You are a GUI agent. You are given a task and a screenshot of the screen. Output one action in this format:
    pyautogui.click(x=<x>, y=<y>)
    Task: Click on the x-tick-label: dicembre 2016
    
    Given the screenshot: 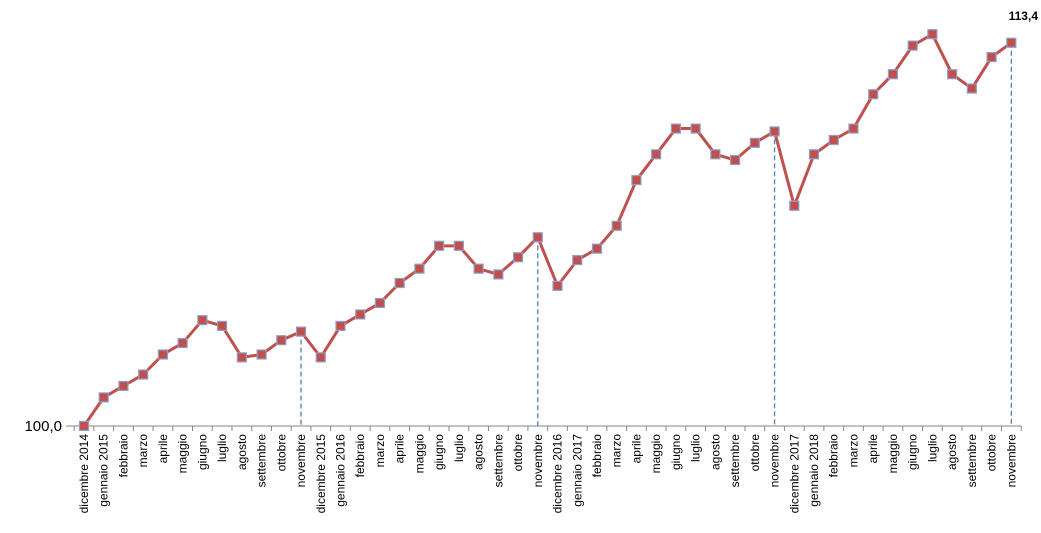 What is the action you would take?
    pyautogui.click(x=558, y=474)
    